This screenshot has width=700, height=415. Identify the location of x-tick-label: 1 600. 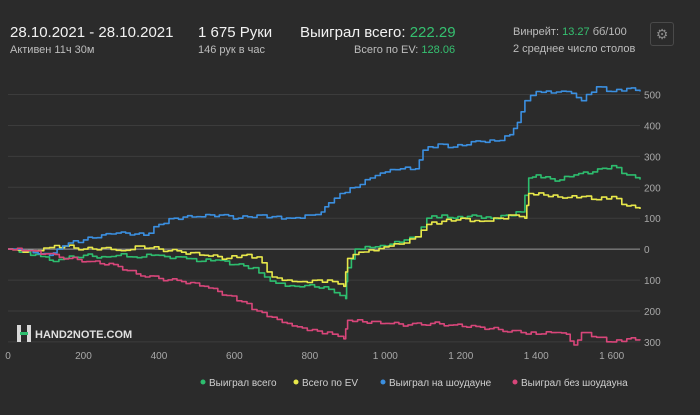
(611, 356).